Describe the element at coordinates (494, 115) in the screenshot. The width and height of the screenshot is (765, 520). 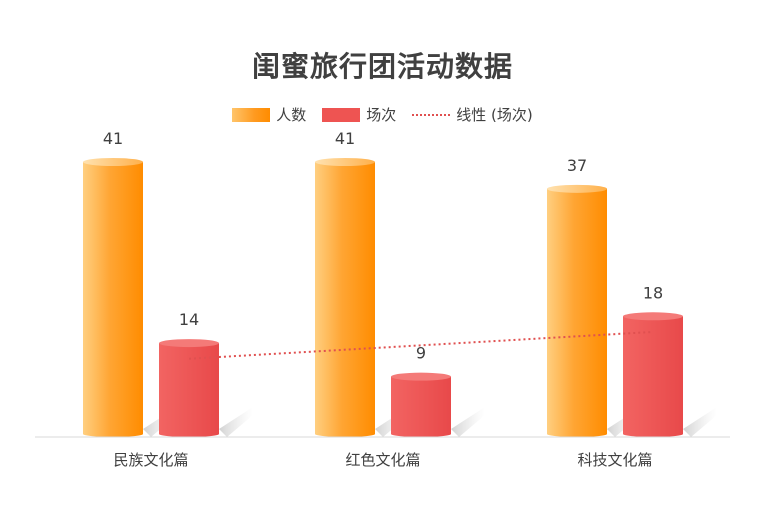
I see `legend-label-trendline: 线性 (场次)` at that location.